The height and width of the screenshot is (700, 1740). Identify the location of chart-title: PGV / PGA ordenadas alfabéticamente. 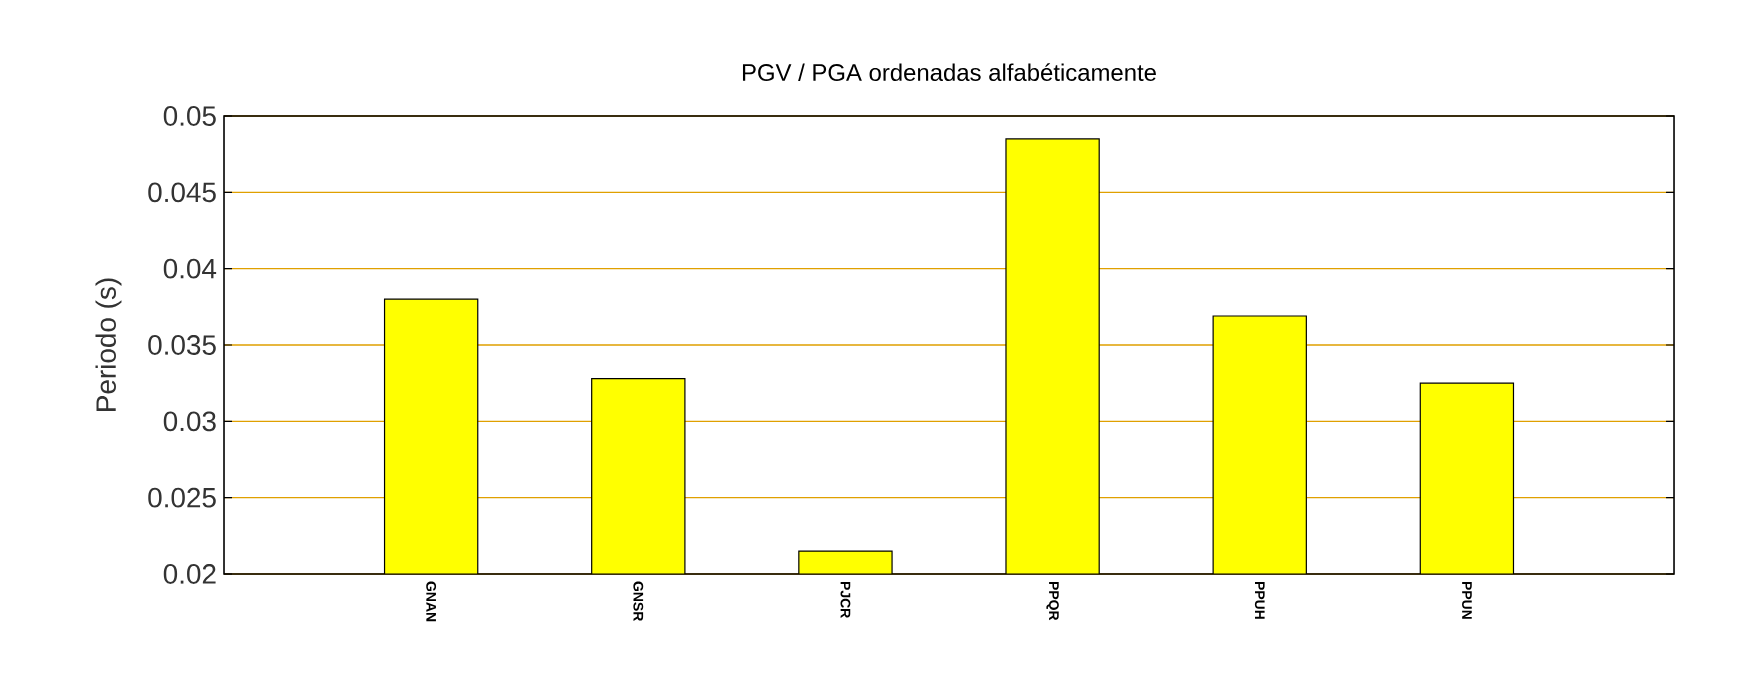
(949, 72).